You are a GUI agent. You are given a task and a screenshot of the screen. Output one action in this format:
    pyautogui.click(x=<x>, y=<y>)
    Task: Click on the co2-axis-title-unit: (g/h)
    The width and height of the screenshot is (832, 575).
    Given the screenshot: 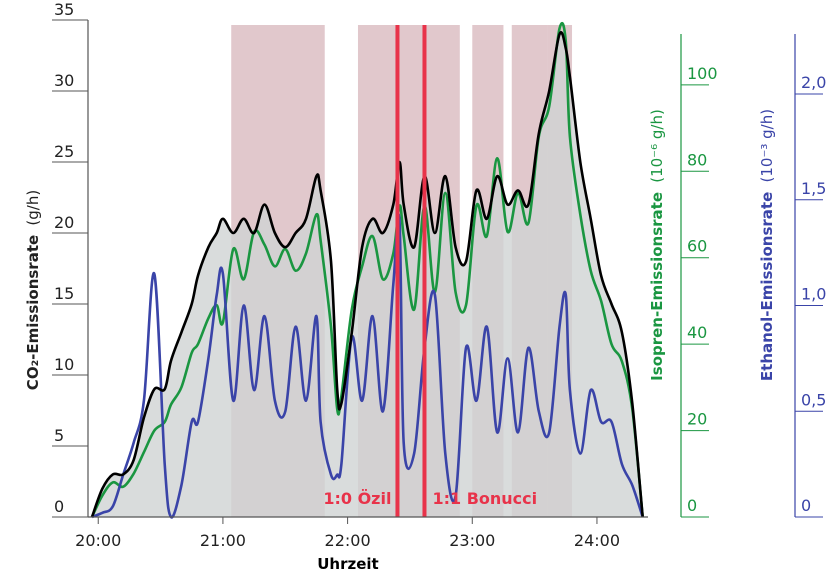 What is the action you would take?
    pyautogui.click(x=33, y=208)
    